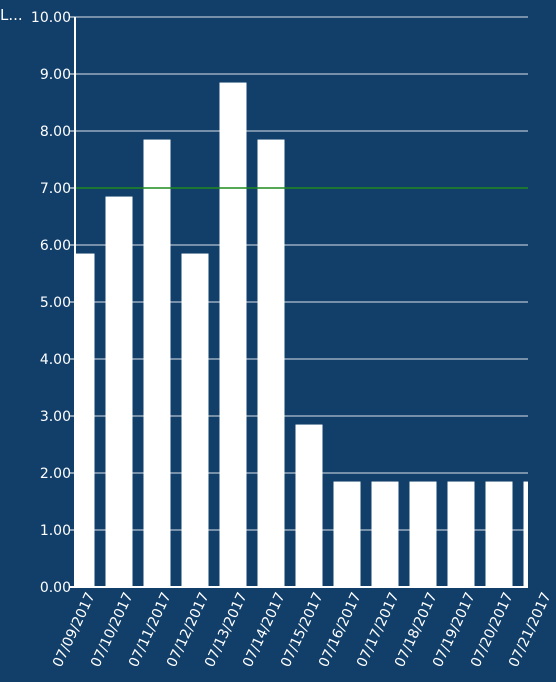 This screenshot has height=682, width=556. I want to click on y-tick-label: 6.00, so click(55, 246).